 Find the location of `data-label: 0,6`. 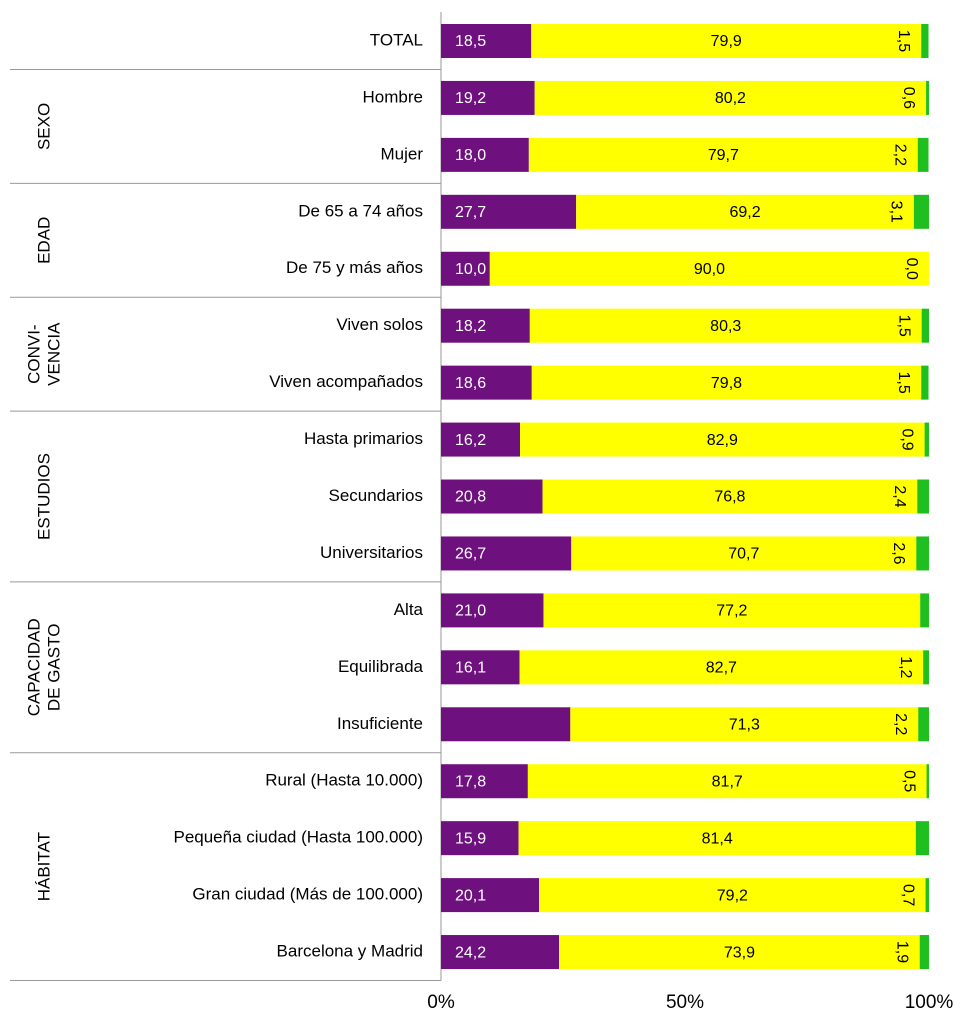

data-label: 0,6 is located at coordinates (908, 98).